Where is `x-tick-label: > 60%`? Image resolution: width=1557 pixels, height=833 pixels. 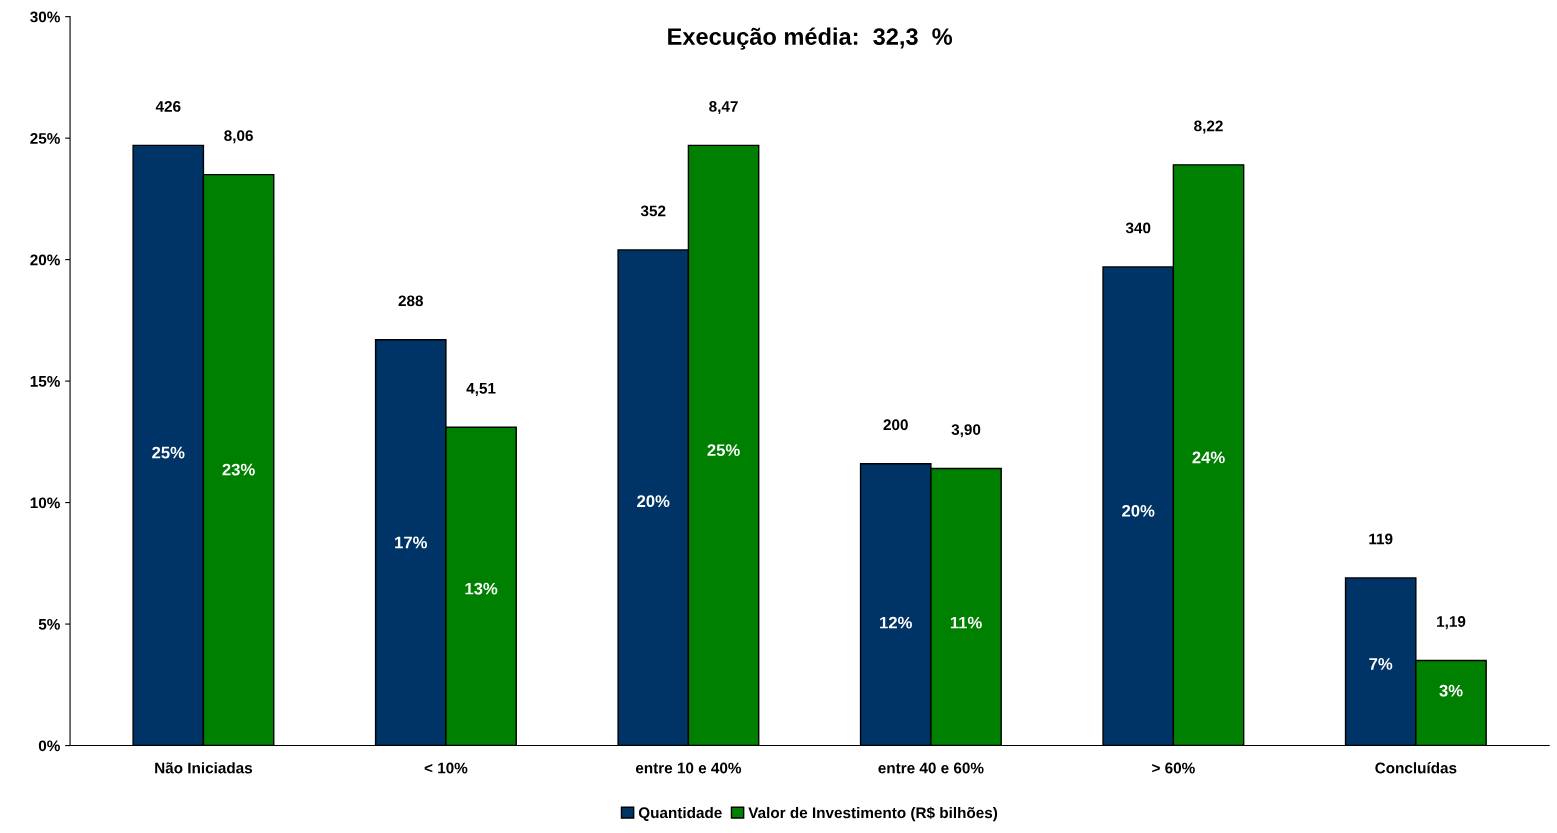
x-tick-label: > 60% is located at coordinates (1173, 768).